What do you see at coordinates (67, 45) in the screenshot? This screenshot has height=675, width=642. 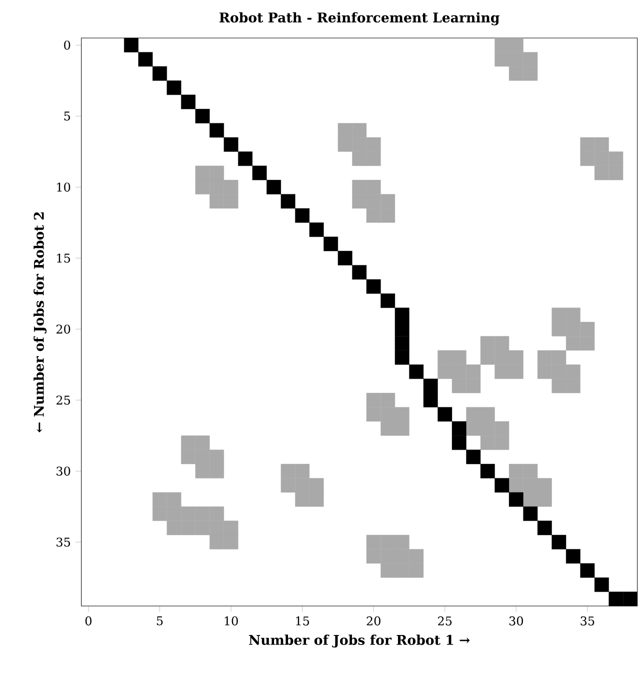 I see `y-tick-label: 0` at bounding box center [67, 45].